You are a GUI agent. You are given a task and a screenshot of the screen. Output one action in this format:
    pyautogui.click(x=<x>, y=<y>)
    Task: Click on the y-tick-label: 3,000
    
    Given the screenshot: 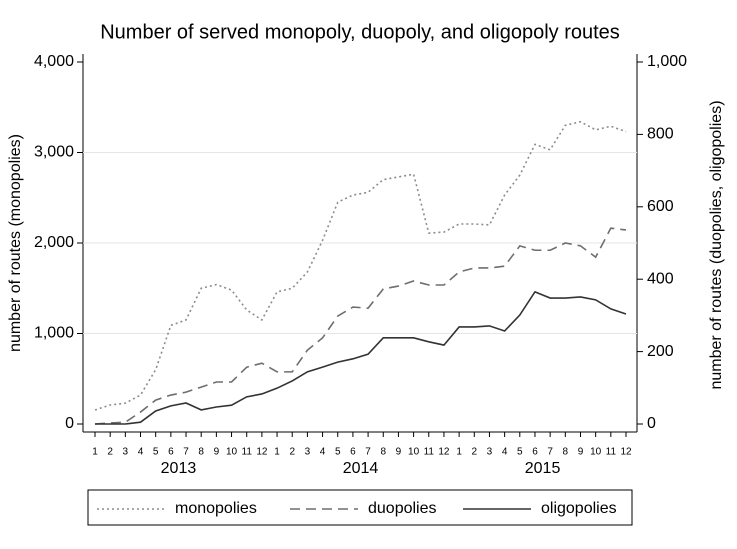 What is the action you would take?
    pyautogui.click(x=54, y=152)
    